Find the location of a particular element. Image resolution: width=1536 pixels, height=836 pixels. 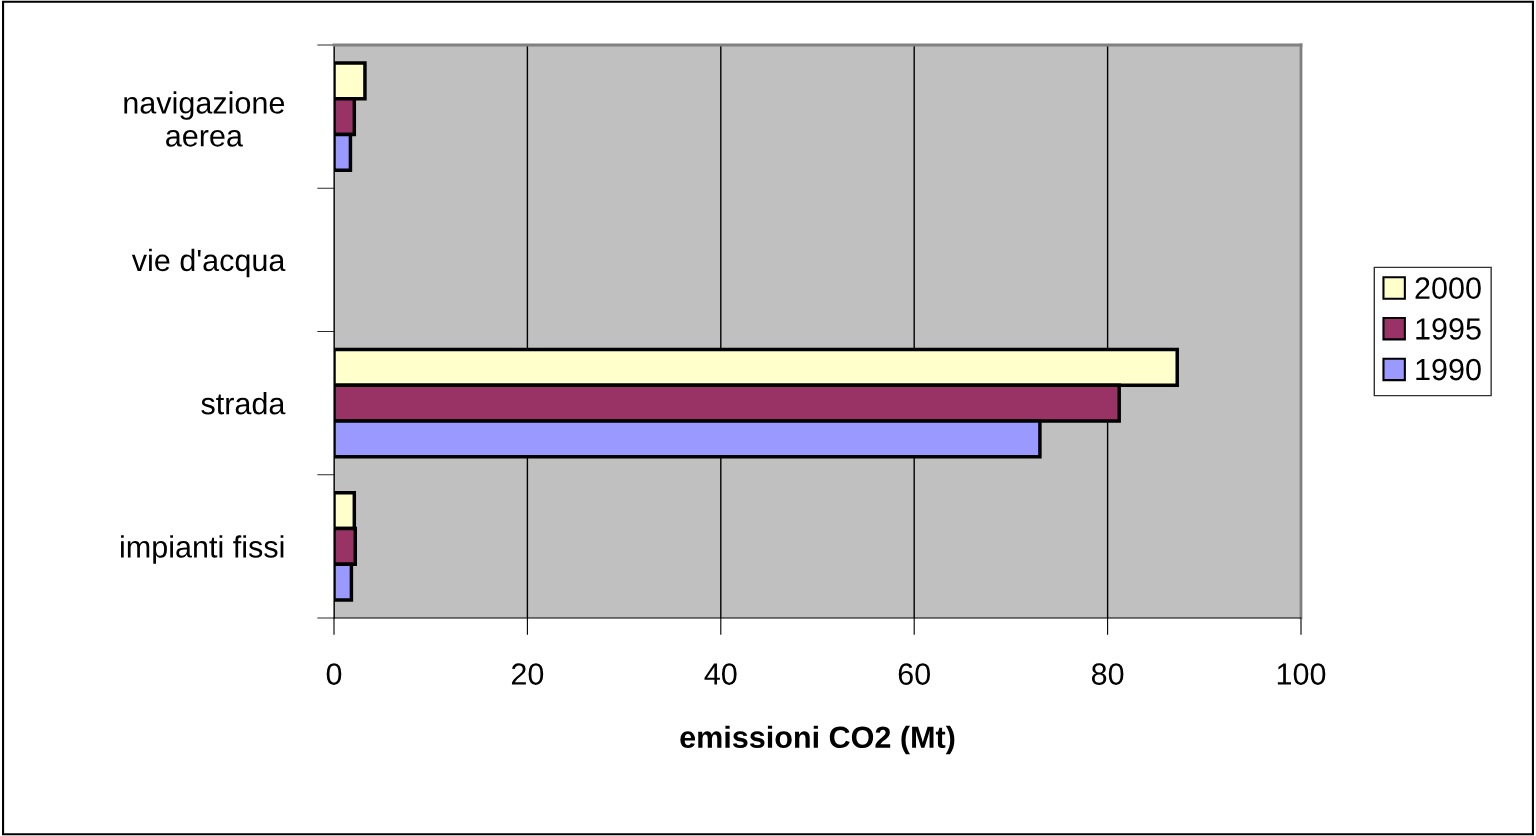

y-tick-label: strada is located at coordinates (243, 403).